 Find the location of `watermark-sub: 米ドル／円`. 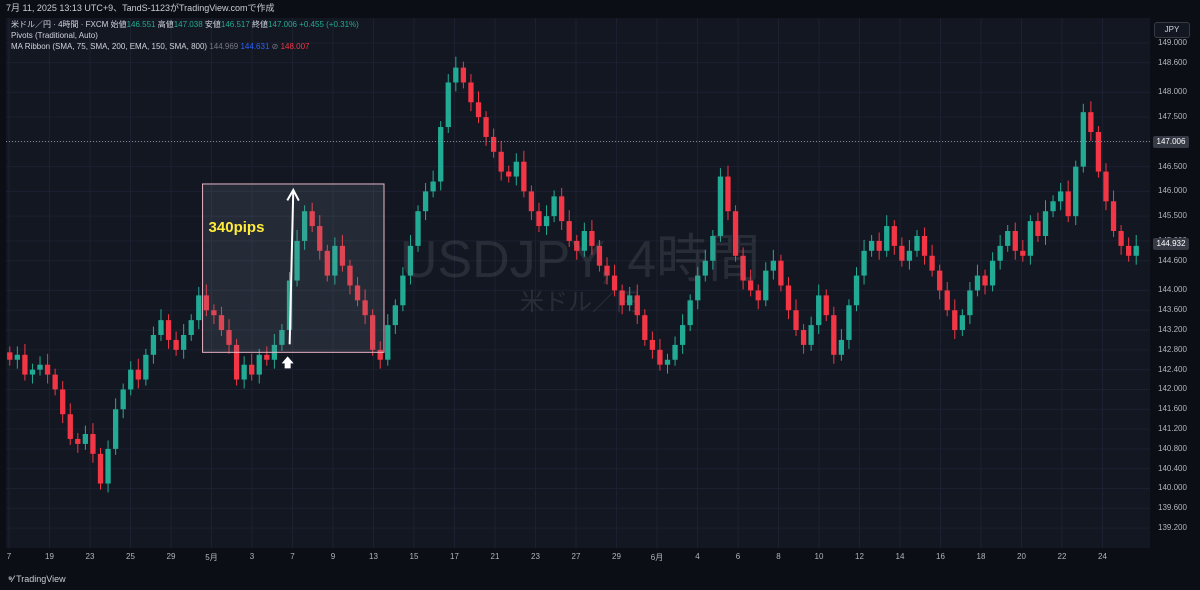

watermark-sub: 米ドル／円 is located at coordinates (580, 302).